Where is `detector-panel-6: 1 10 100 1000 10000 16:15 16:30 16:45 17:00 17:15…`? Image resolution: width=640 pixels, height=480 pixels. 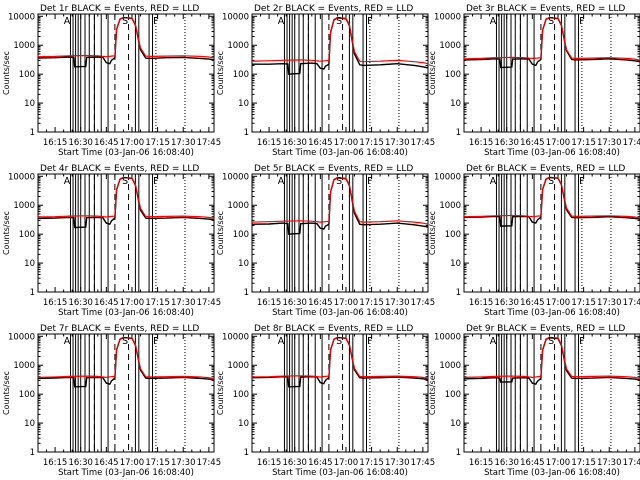 detector-panel-6: 1 10 100 1000 10000 16:15 16:30 16:45 17:00 17:15… is located at coordinates (534, 241).